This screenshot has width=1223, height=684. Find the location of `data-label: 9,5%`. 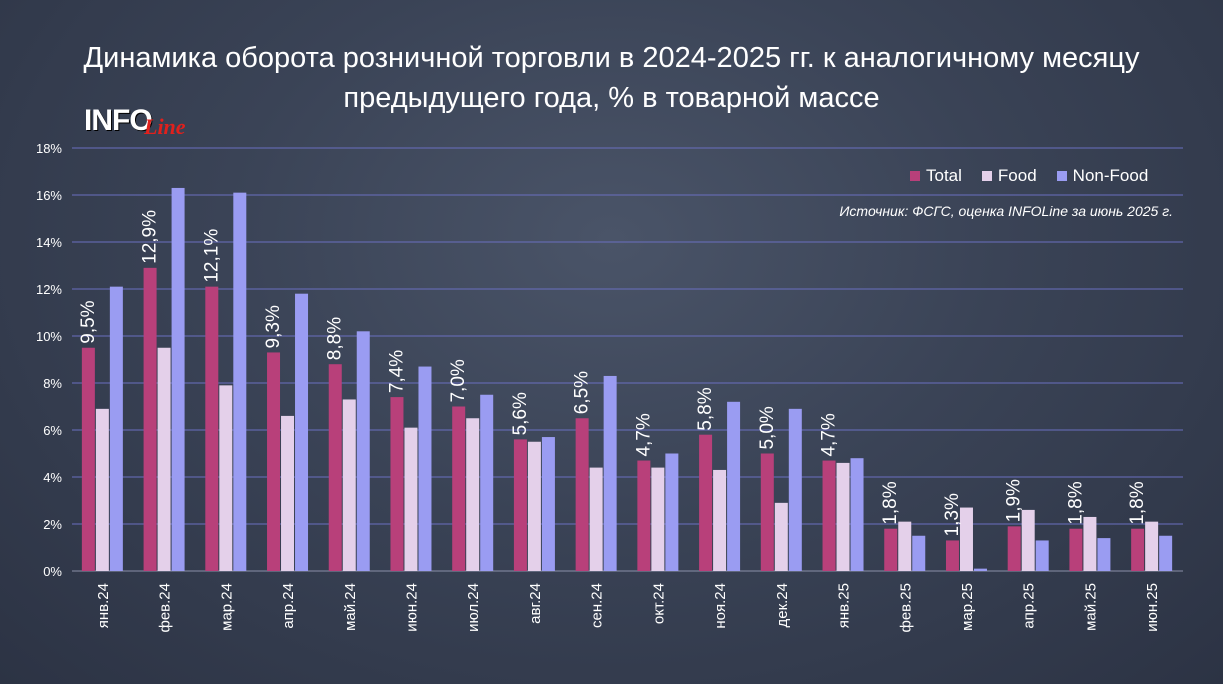

data-label: 9,5% is located at coordinates (88, 321).